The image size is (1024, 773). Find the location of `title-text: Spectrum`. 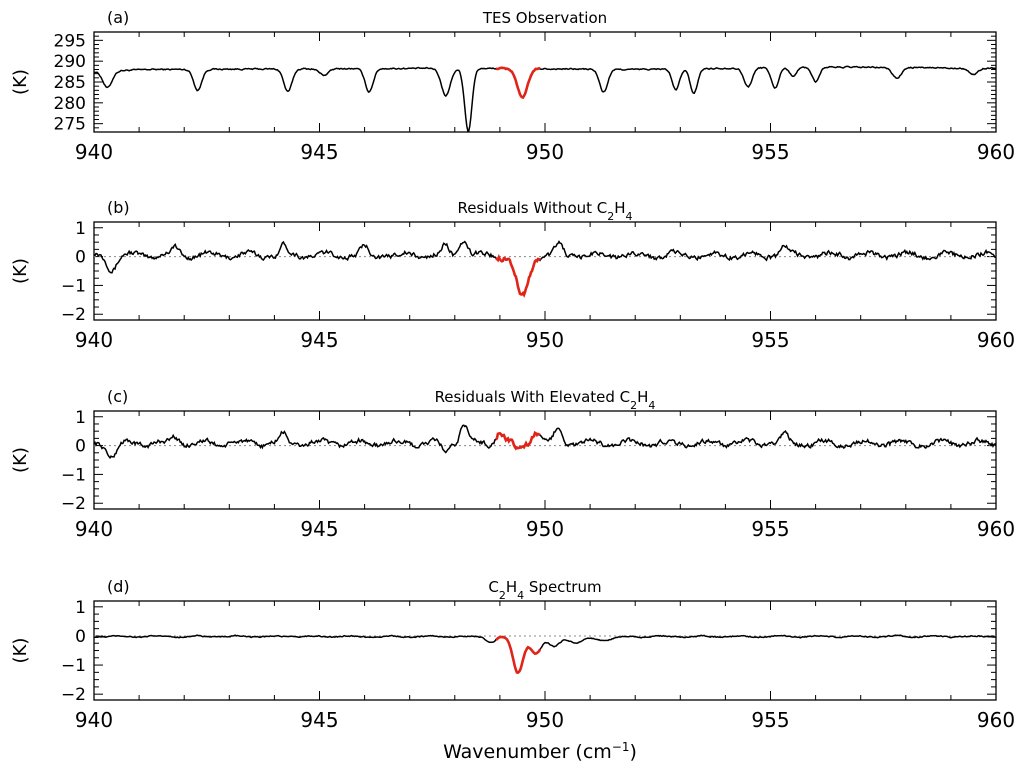

title-text: Spectrum is located at coordinates (562, 587).